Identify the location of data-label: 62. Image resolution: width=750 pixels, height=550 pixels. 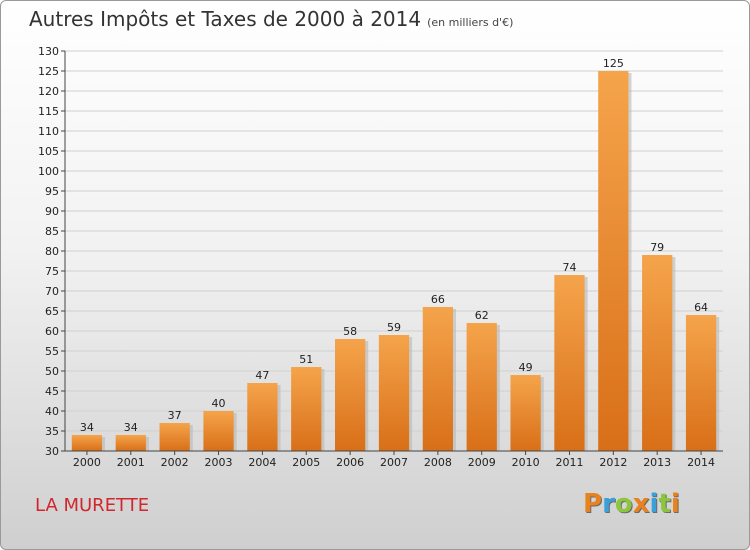
(482, 315).